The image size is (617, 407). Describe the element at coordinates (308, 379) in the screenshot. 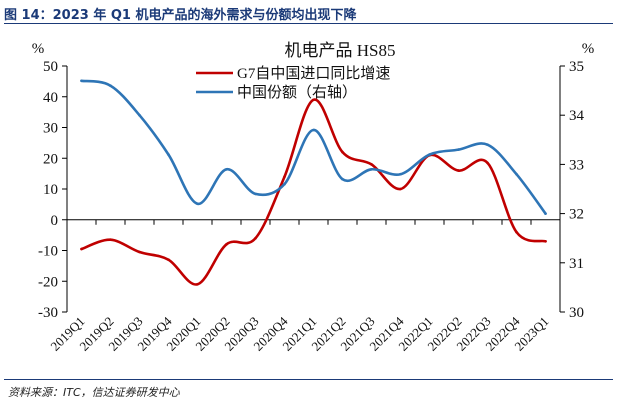

I see `source-rule` at that location.